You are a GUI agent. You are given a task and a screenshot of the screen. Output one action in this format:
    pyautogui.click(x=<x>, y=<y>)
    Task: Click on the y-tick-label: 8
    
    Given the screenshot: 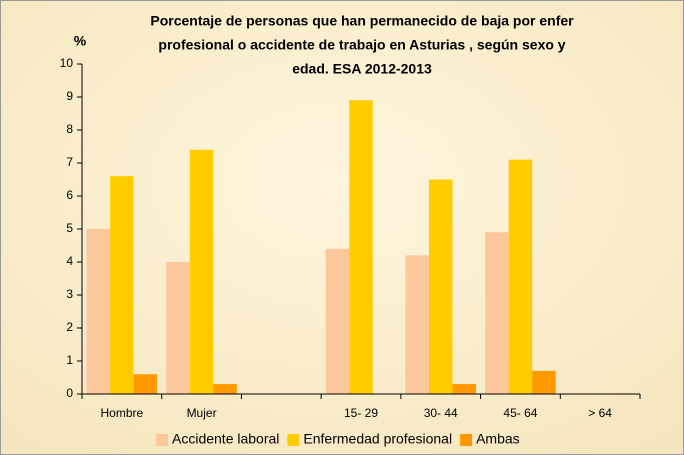 What is the action you would take?
    pyautogui.click(x=69, y=129)
    